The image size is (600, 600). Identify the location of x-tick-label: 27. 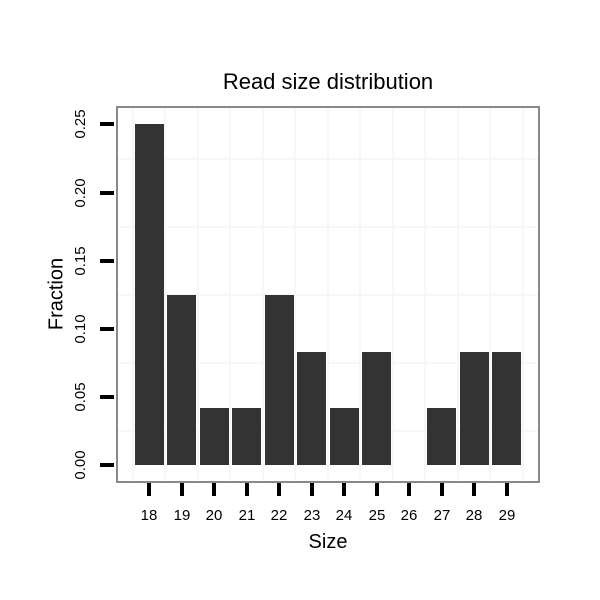
(442, 515).